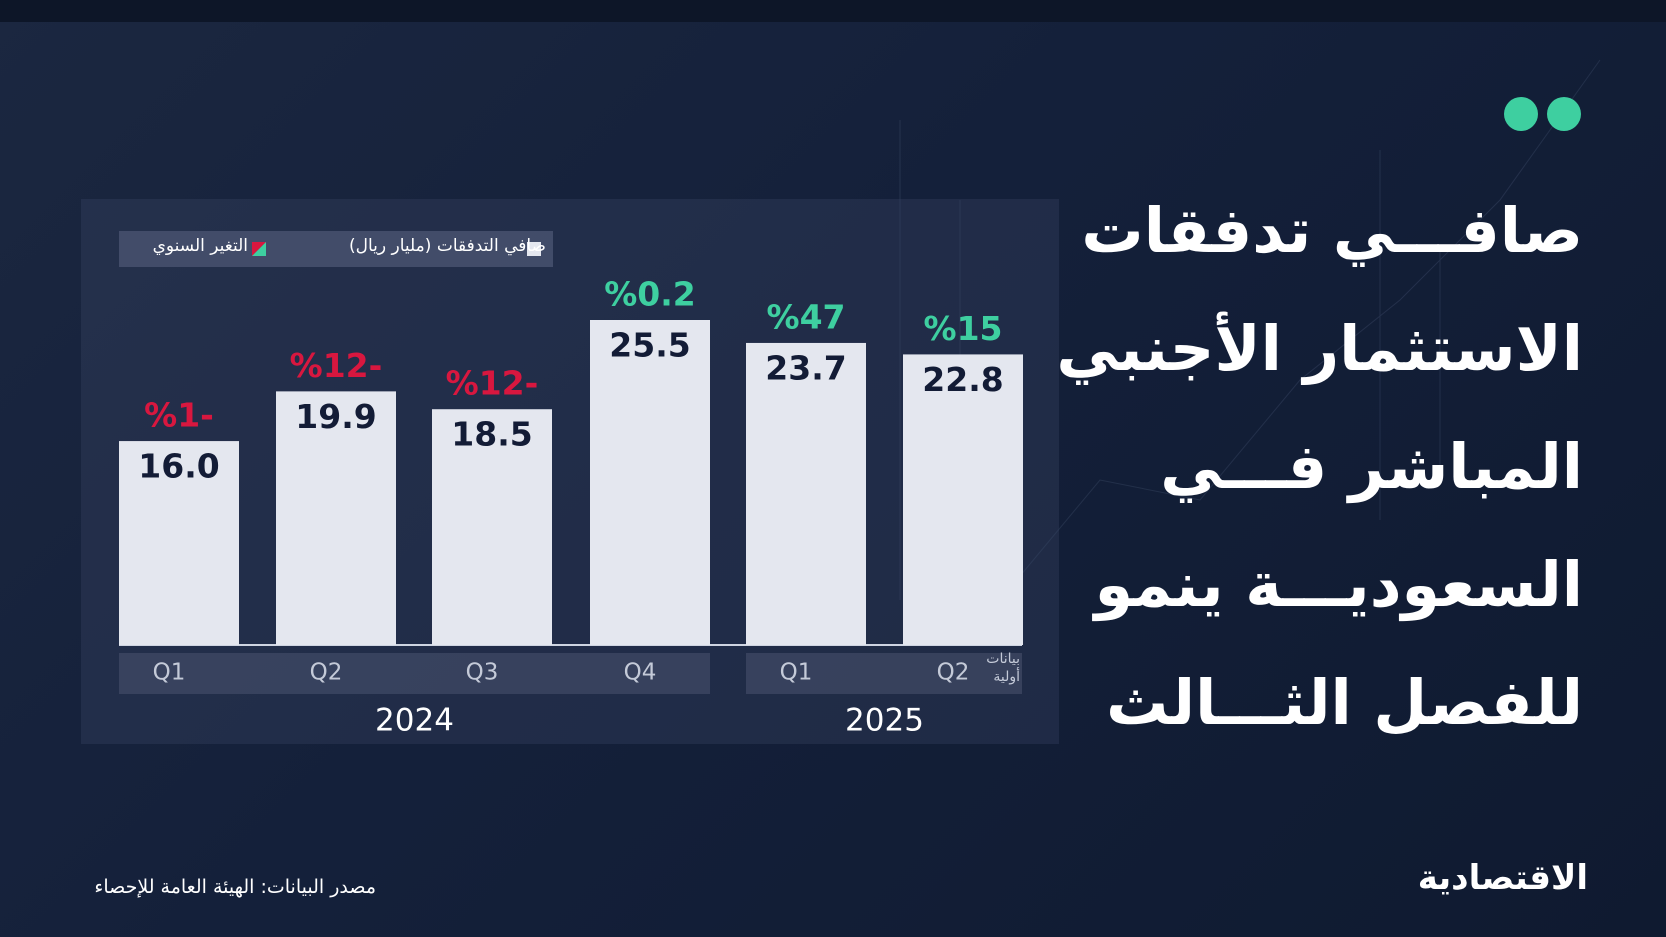 The width and height of the screenshot is (1666, 937). Describe the element at coordinates (1344, 702) in the screenshot. I see `title-line: للفصل الثـــالث` at that location.